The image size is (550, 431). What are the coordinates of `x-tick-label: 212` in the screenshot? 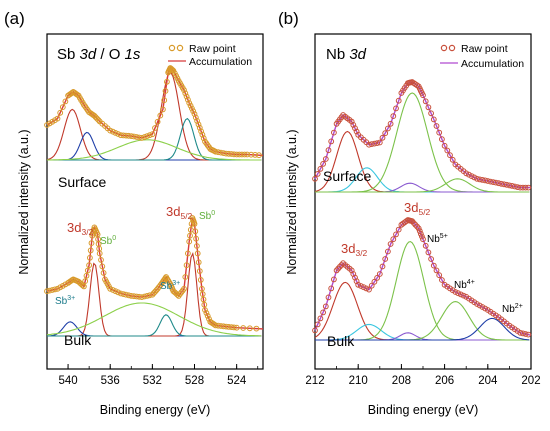 It's located at (314, 381).